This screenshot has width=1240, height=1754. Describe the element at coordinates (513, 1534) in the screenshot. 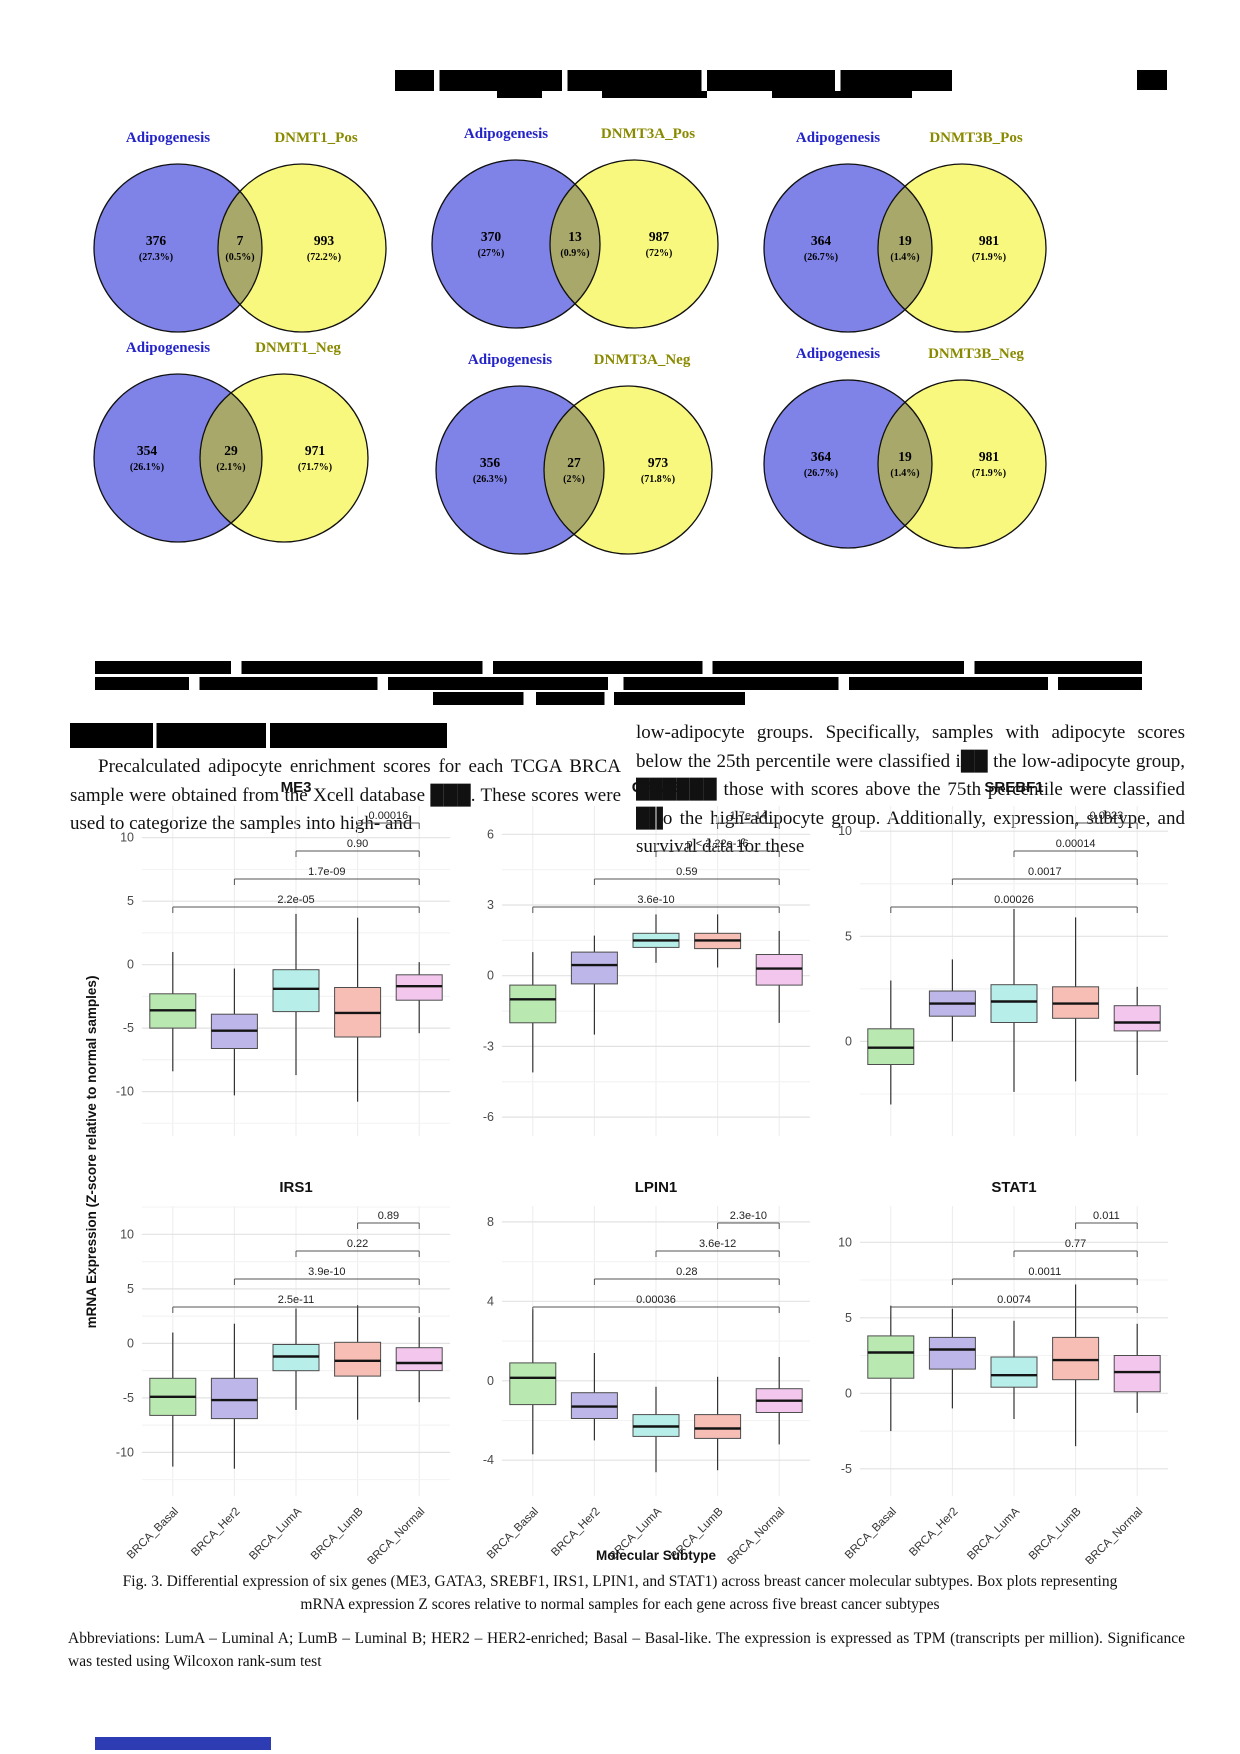

I see `svg-text: BRCA_Basal` at that location.